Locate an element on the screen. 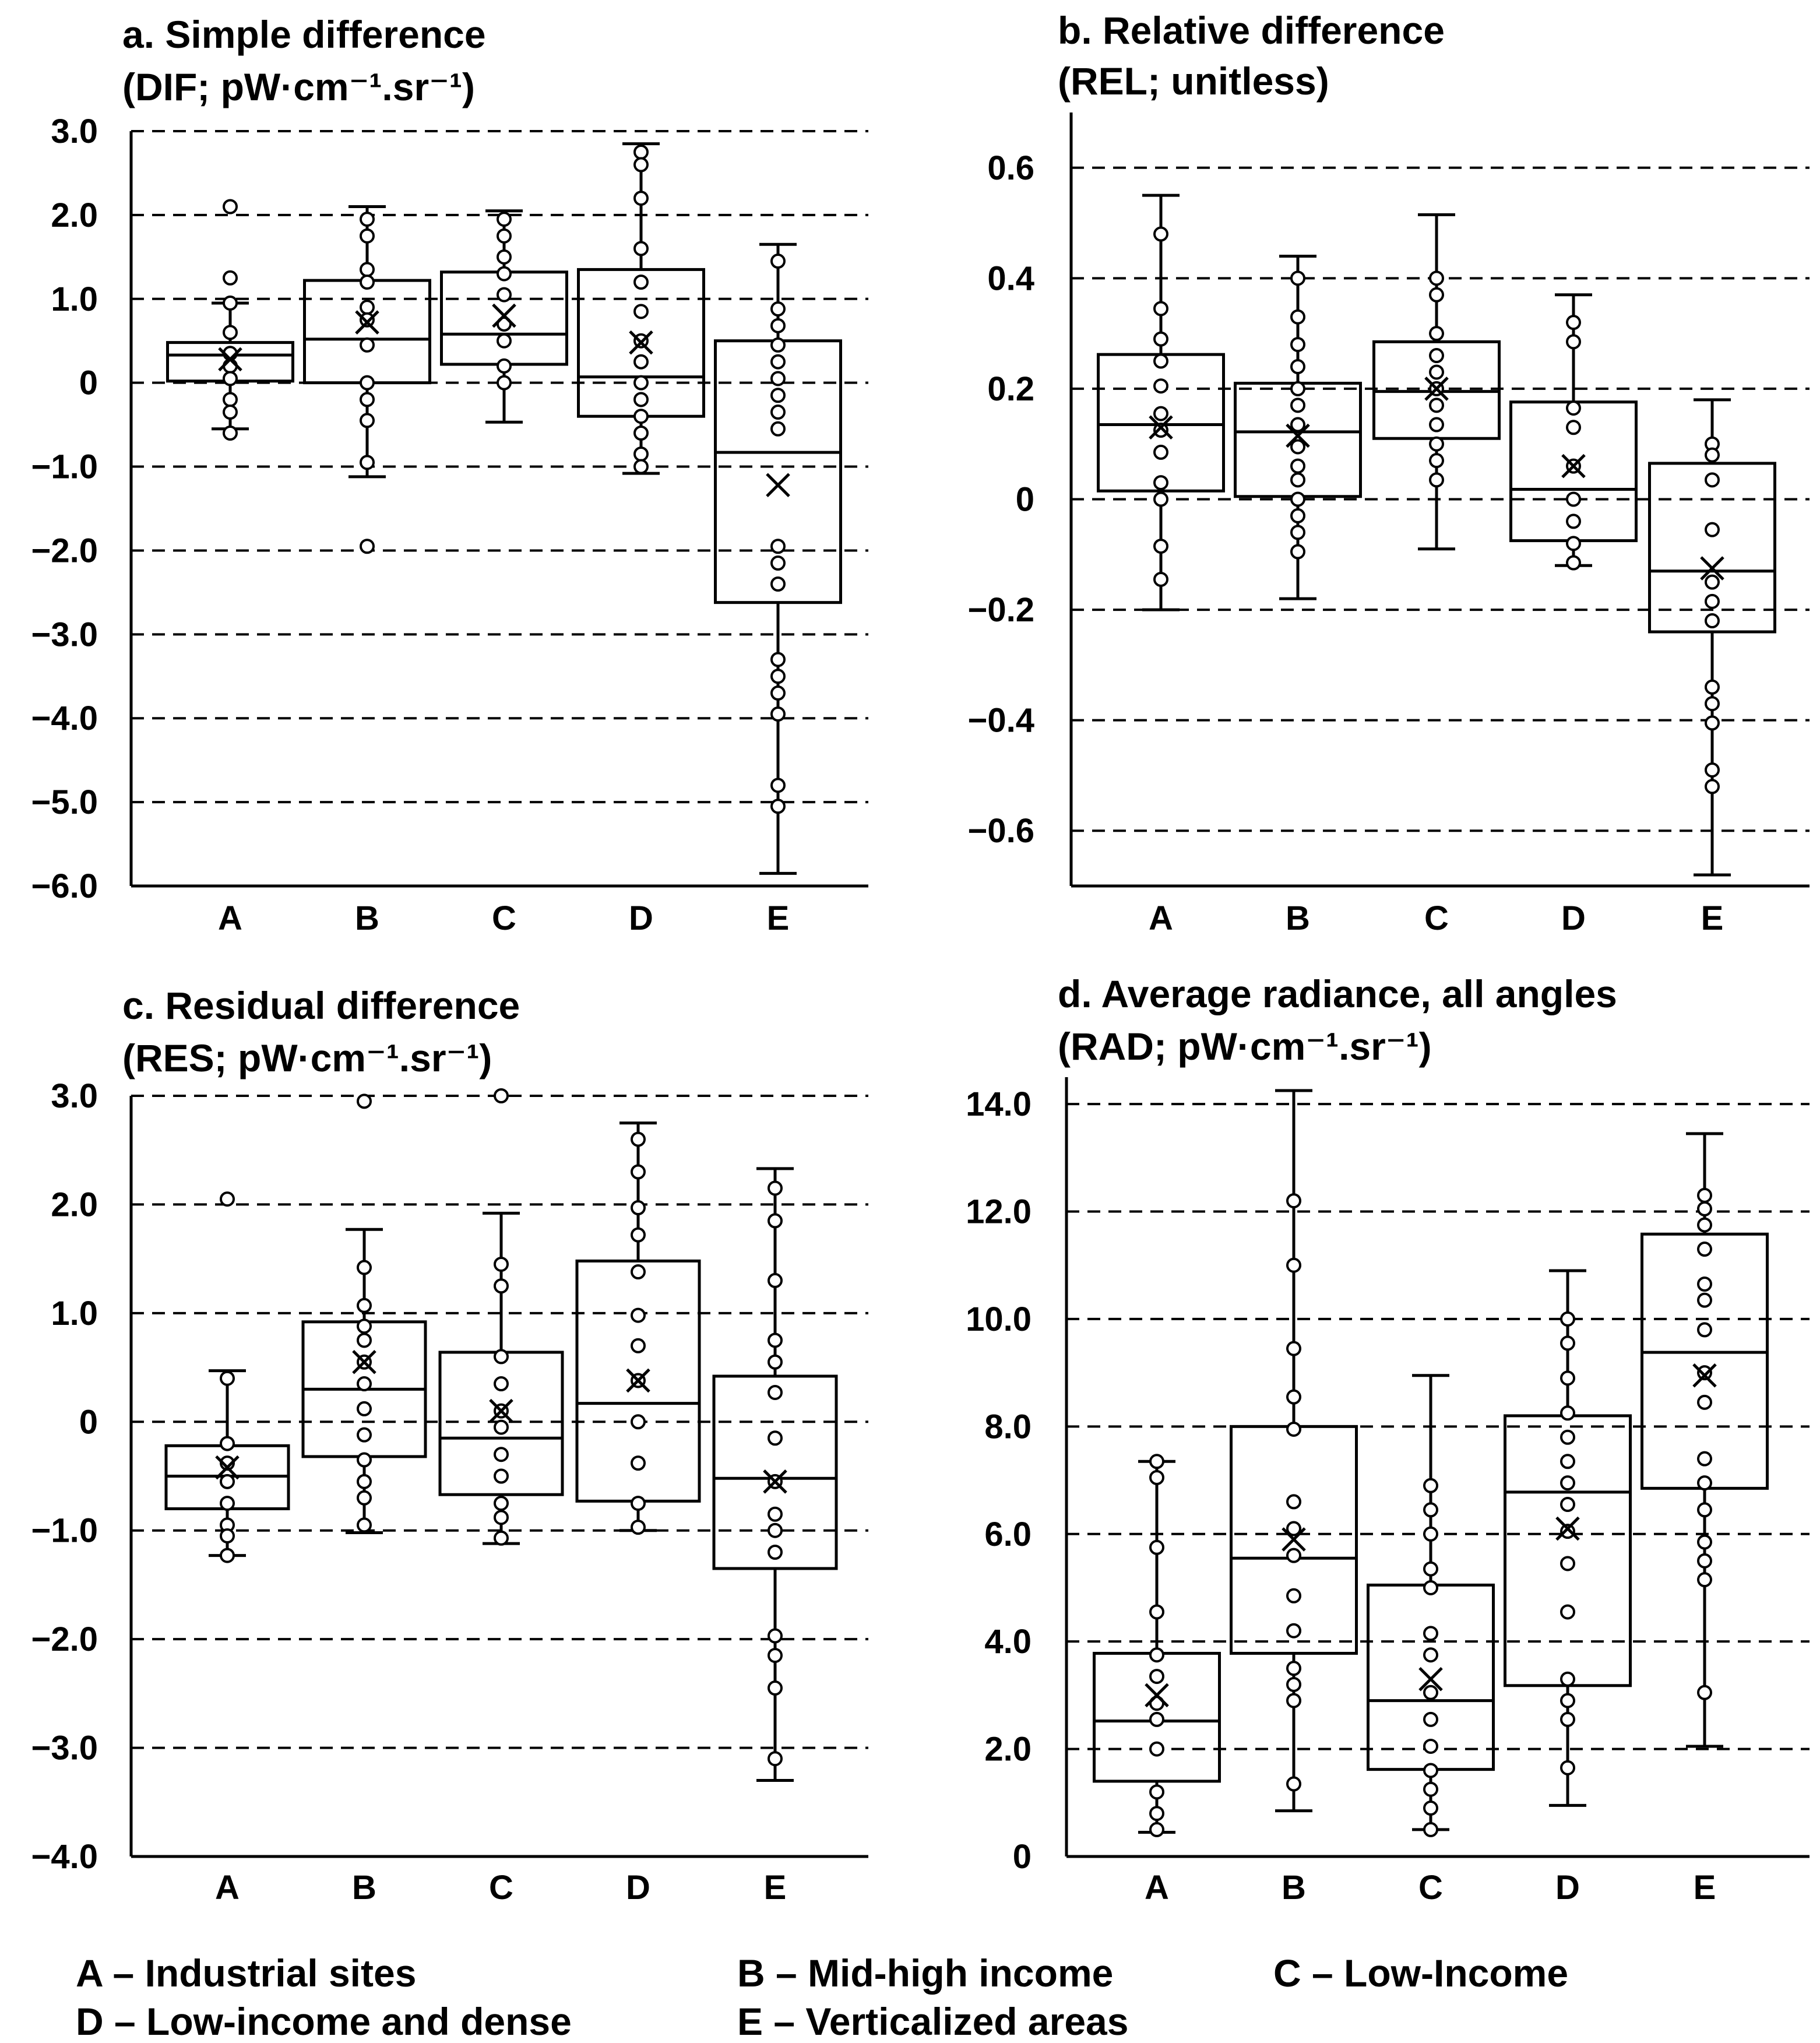  x-category-label: D is located at coordinates (641, 918).